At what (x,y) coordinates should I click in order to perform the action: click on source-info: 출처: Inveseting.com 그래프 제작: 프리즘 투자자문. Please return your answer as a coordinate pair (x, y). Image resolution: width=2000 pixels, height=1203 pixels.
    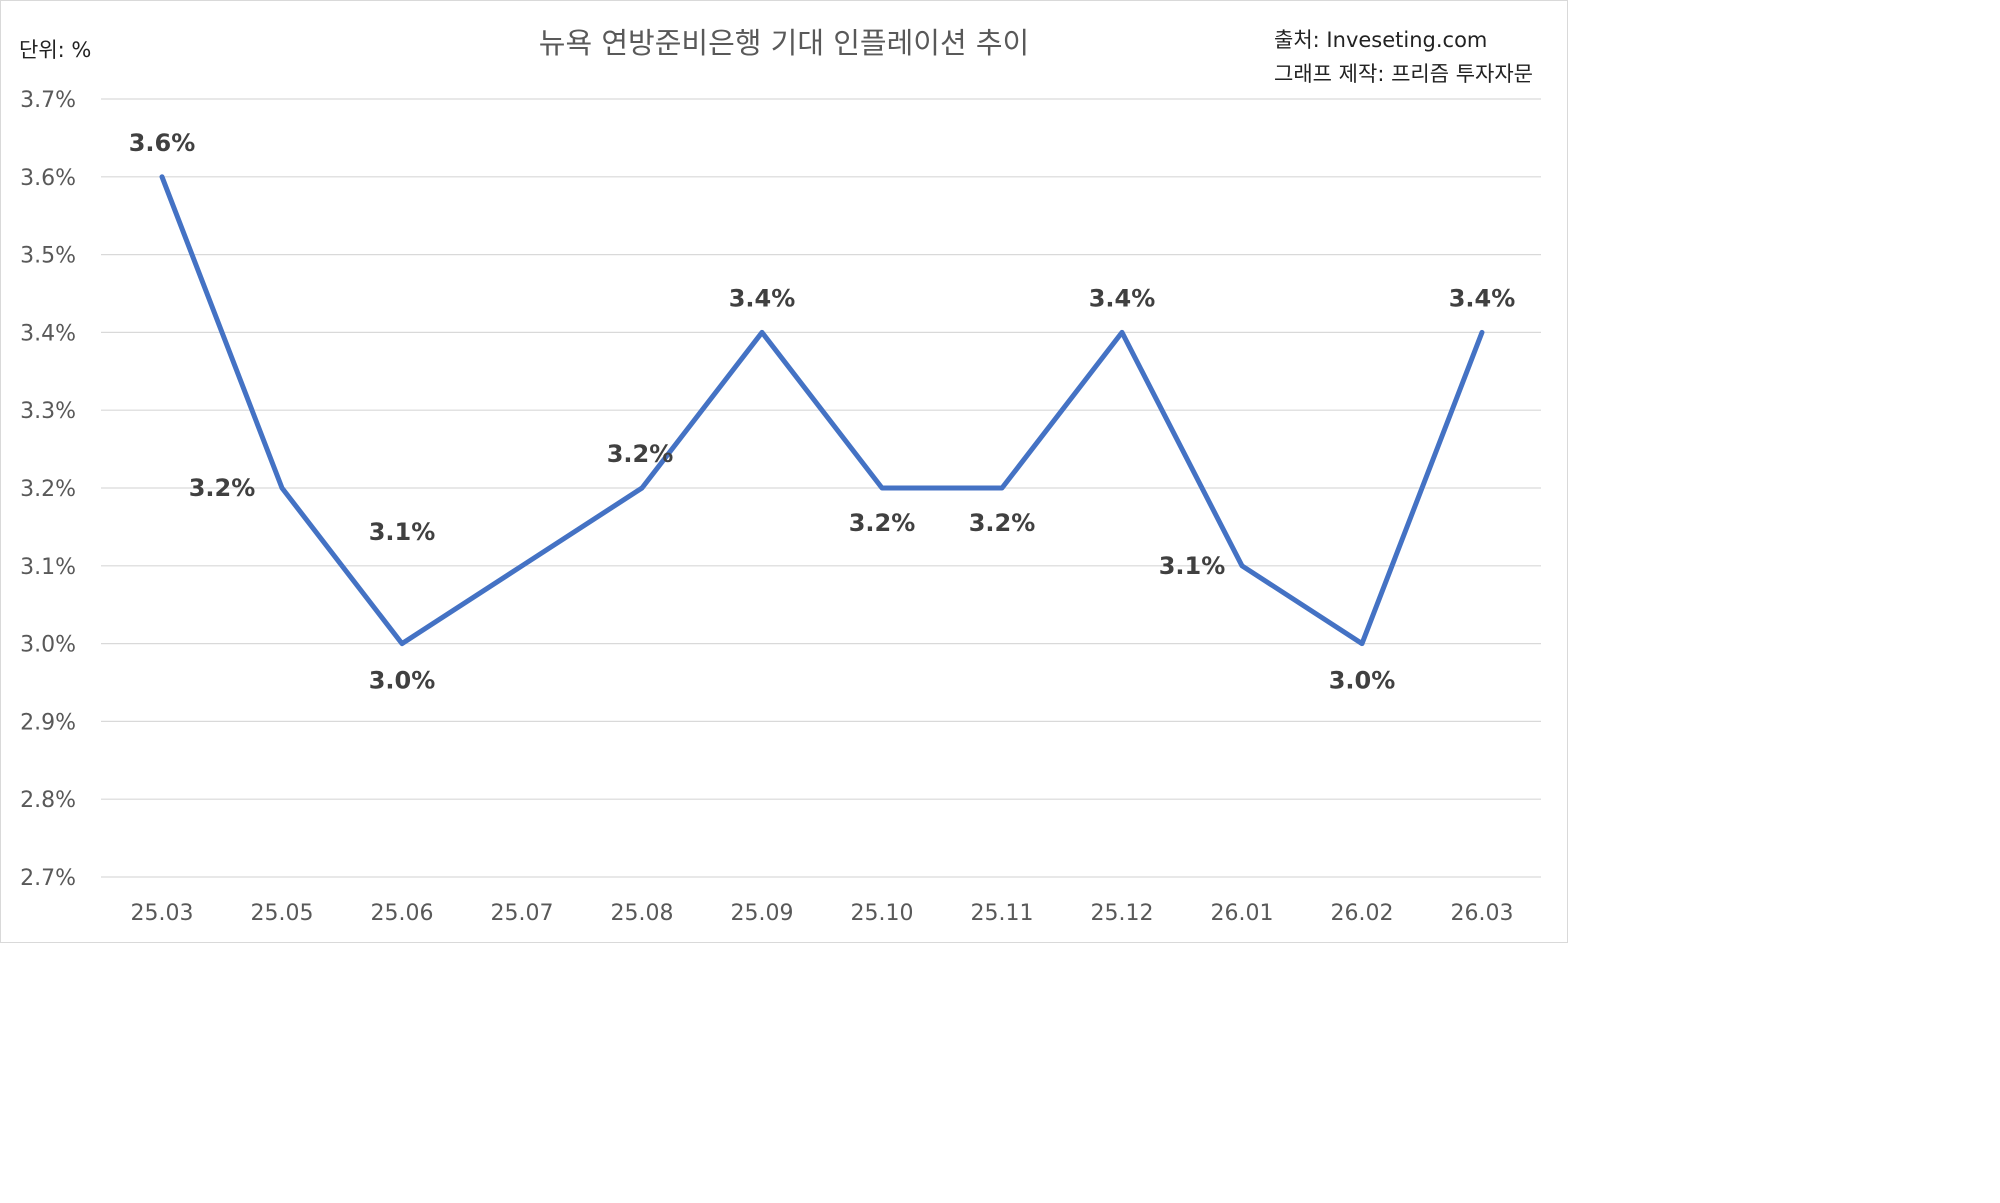
    Looking at the image, I should click on (1403, 57).